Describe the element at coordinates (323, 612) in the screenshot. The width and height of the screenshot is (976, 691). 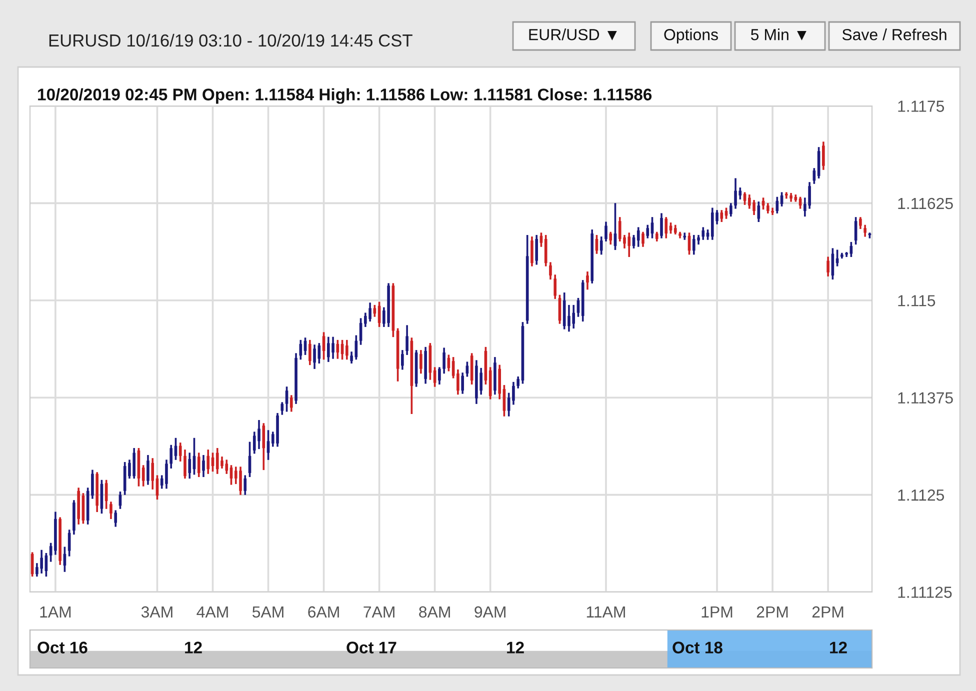
I see `x-tick-label: 6AM` at that location.